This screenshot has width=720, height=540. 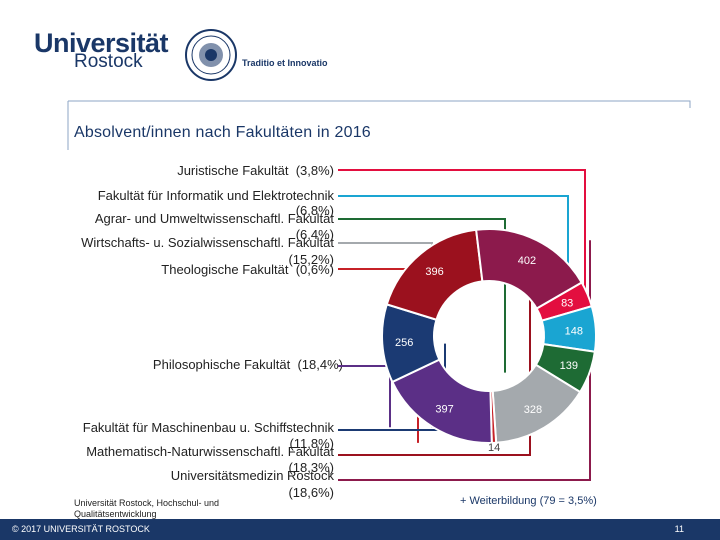 I want to click on label-informatik-pct: (6,8%), so click(x=314, y=210).